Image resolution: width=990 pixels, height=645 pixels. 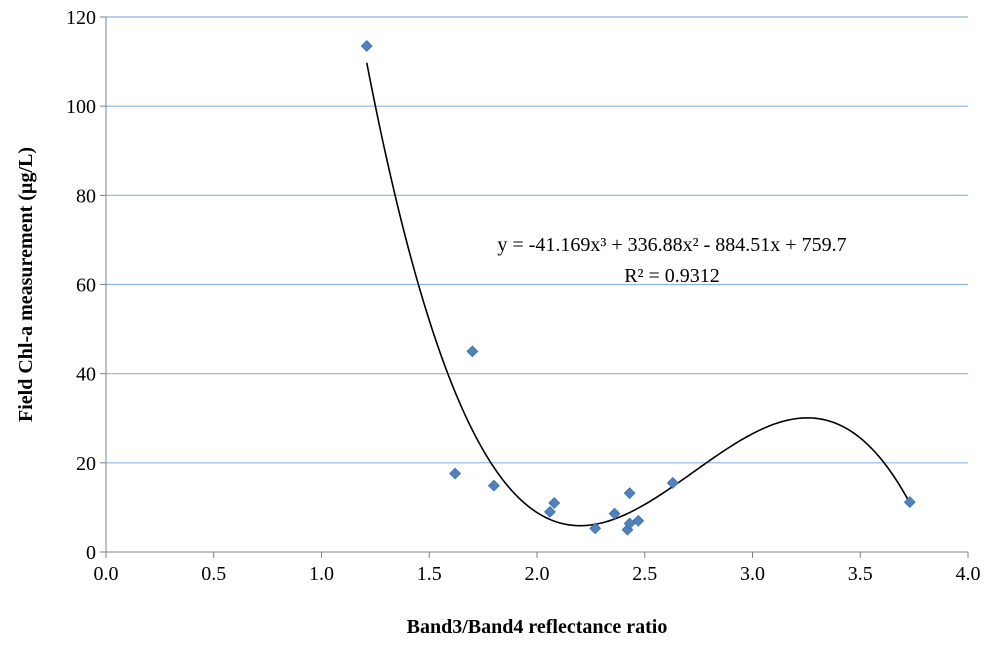 What do you see at coordinates (429, 574) in the screenshot?
I see `x-tick-label: 1.5` at bounding box center [429, 574].